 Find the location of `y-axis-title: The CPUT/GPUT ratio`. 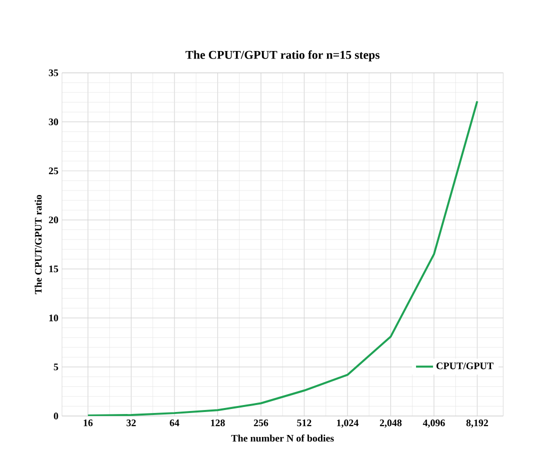

y-axis-title: The CPUT/GPUT ratio is located at coordinates (38, 244).